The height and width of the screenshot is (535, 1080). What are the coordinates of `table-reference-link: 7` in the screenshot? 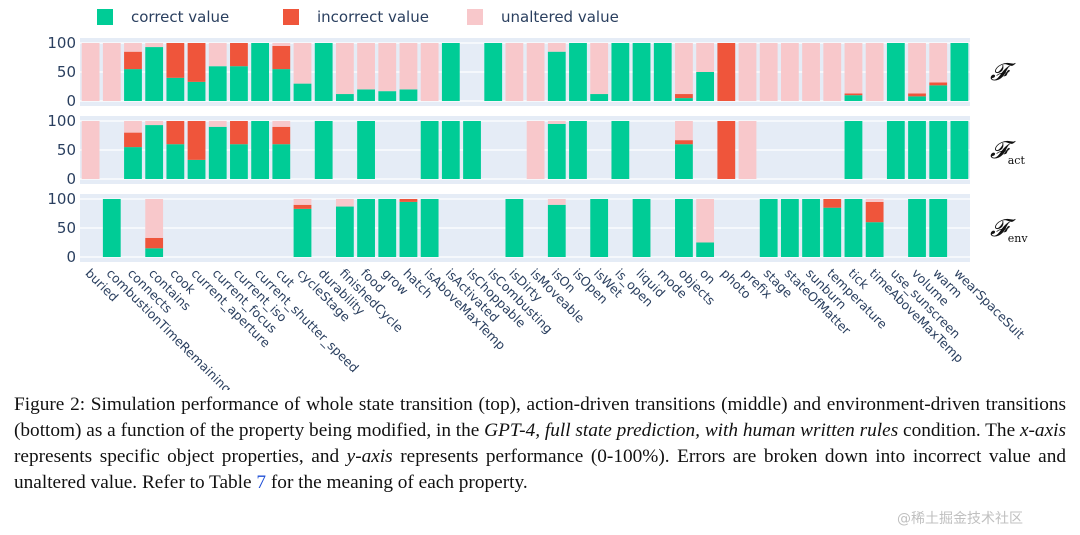 It's located at (261, 482).